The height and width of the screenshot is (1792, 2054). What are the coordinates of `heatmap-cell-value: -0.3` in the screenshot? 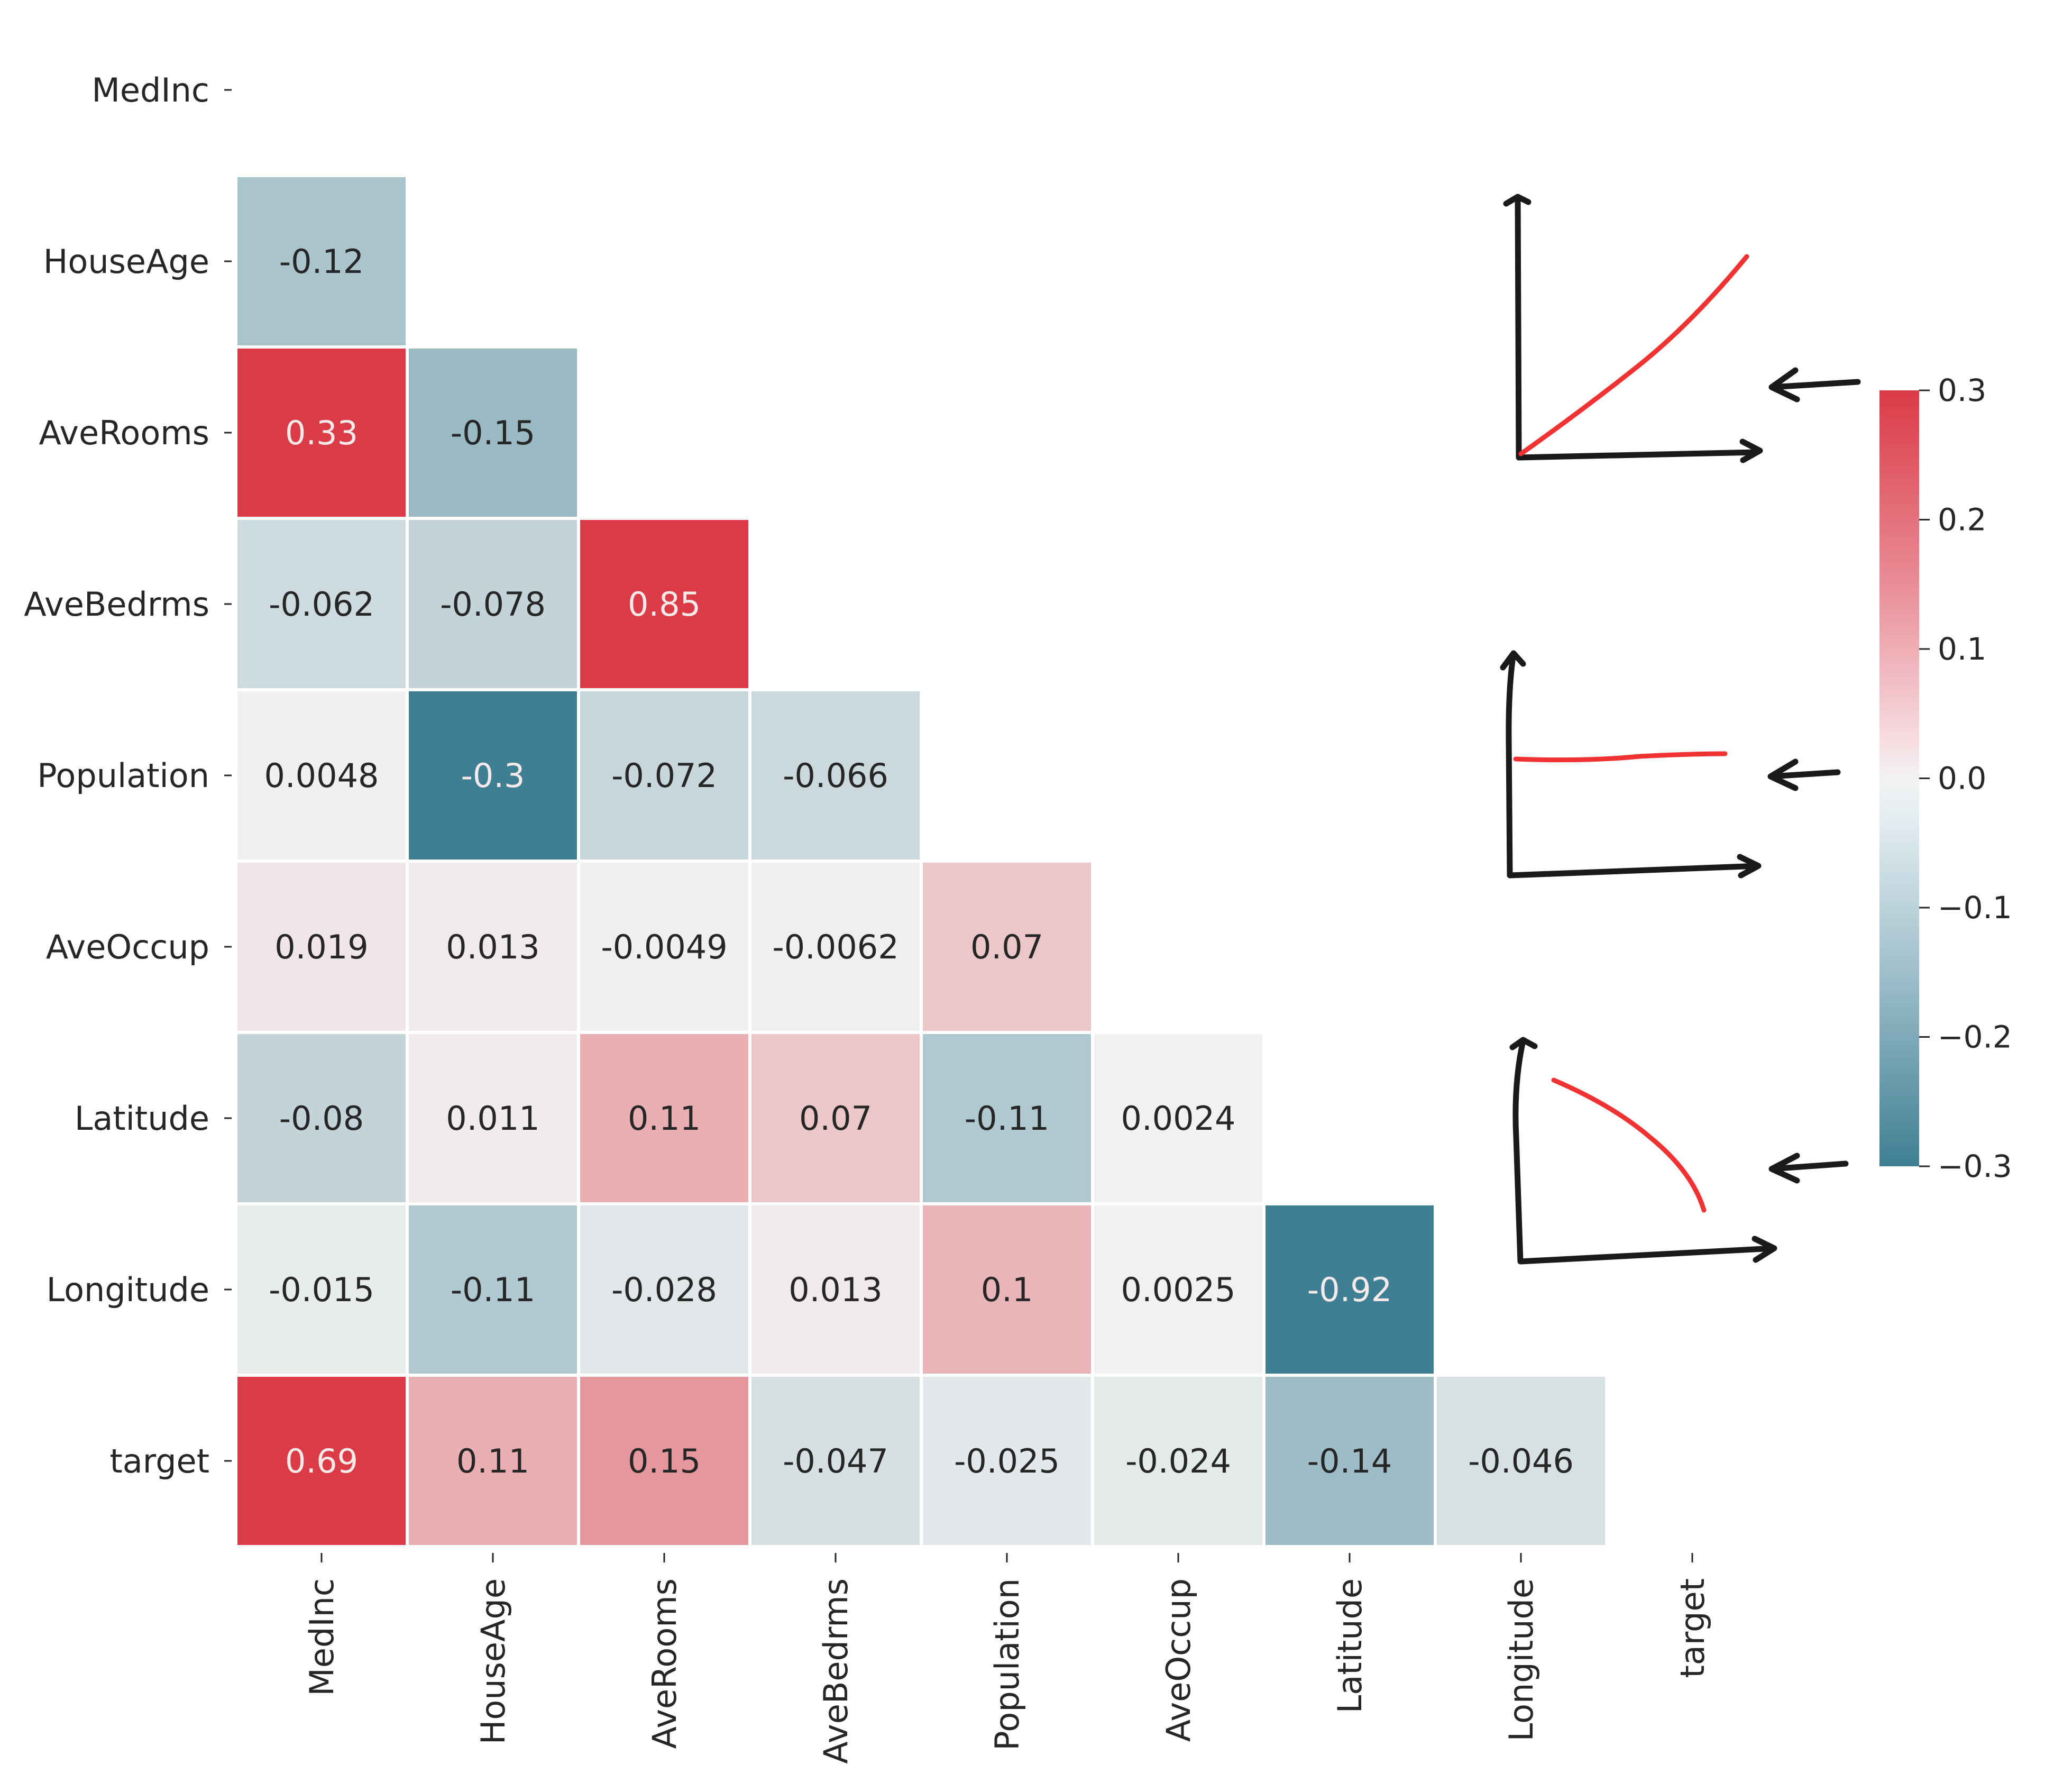 It's located at (493, 775).